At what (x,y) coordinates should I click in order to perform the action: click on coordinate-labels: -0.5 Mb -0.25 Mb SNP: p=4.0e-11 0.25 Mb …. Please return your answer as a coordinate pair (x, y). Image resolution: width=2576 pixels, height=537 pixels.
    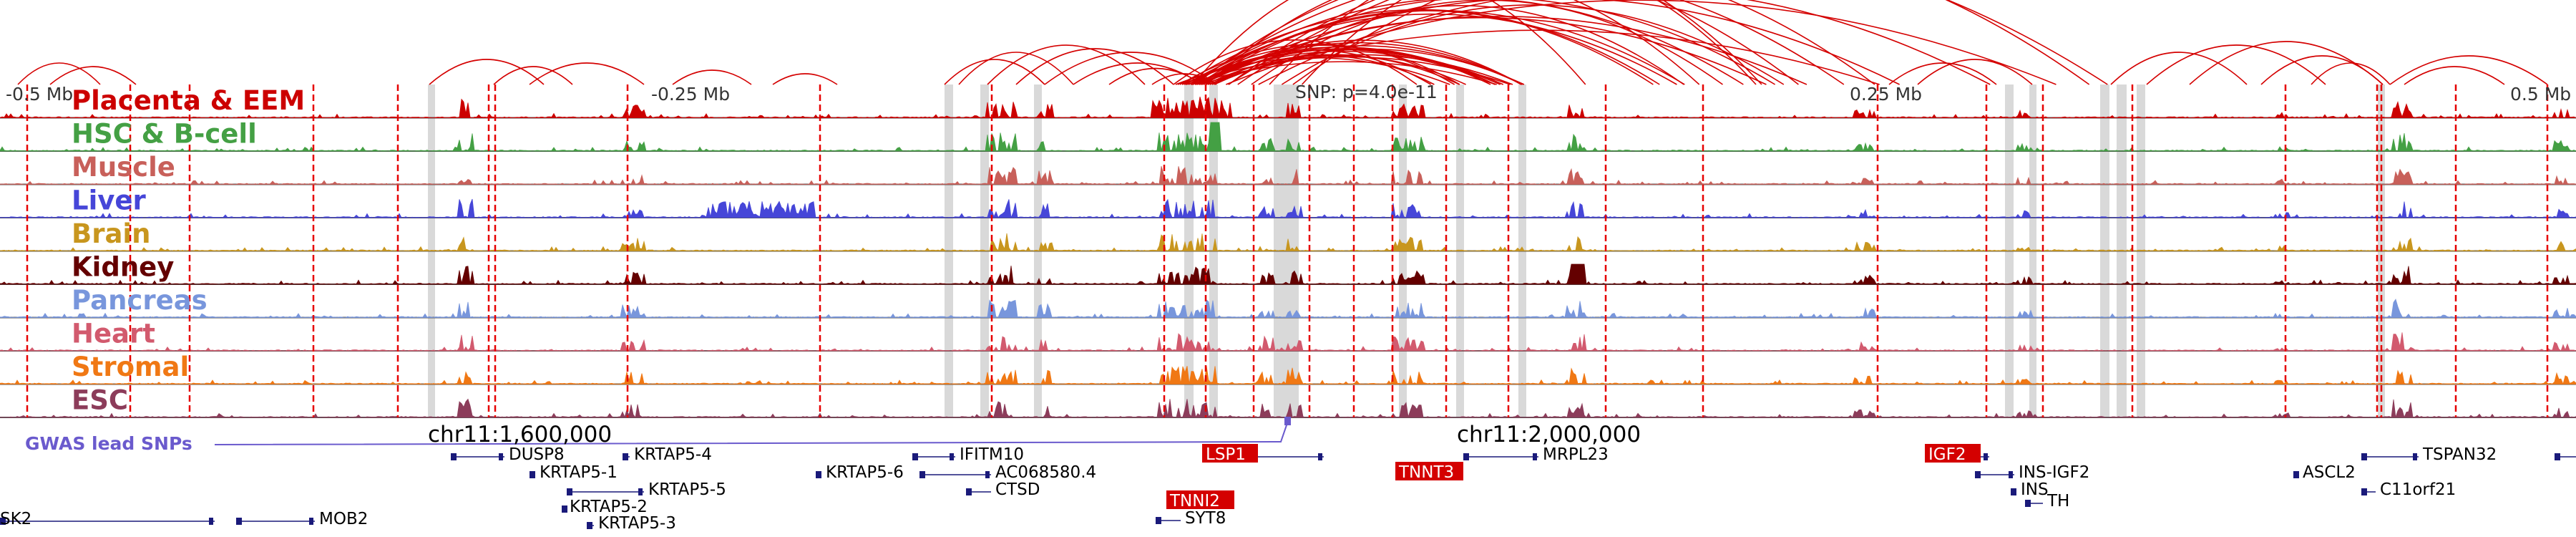
    Looking at the image, I should click on (1288, 93).